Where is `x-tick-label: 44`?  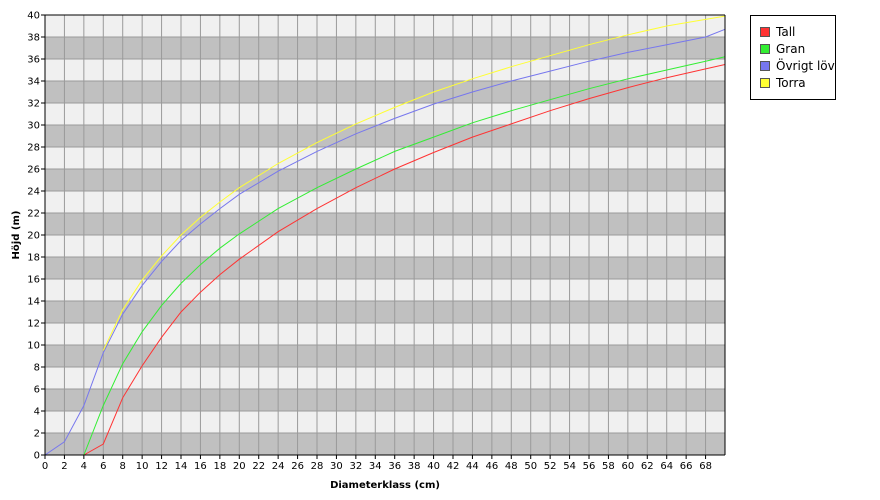 x-tick-label: 44 is located at coordinates (472, 466).